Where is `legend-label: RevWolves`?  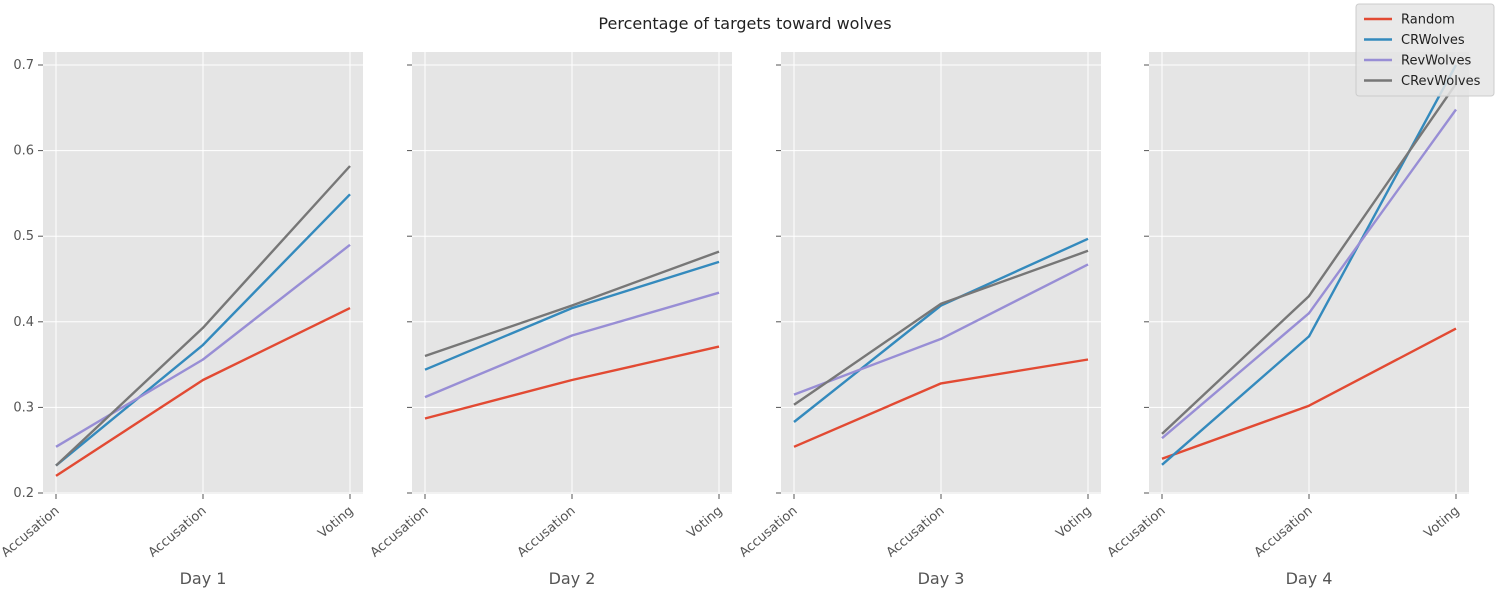 legend-label: RevWolves is located at coordinates (1436, 61).